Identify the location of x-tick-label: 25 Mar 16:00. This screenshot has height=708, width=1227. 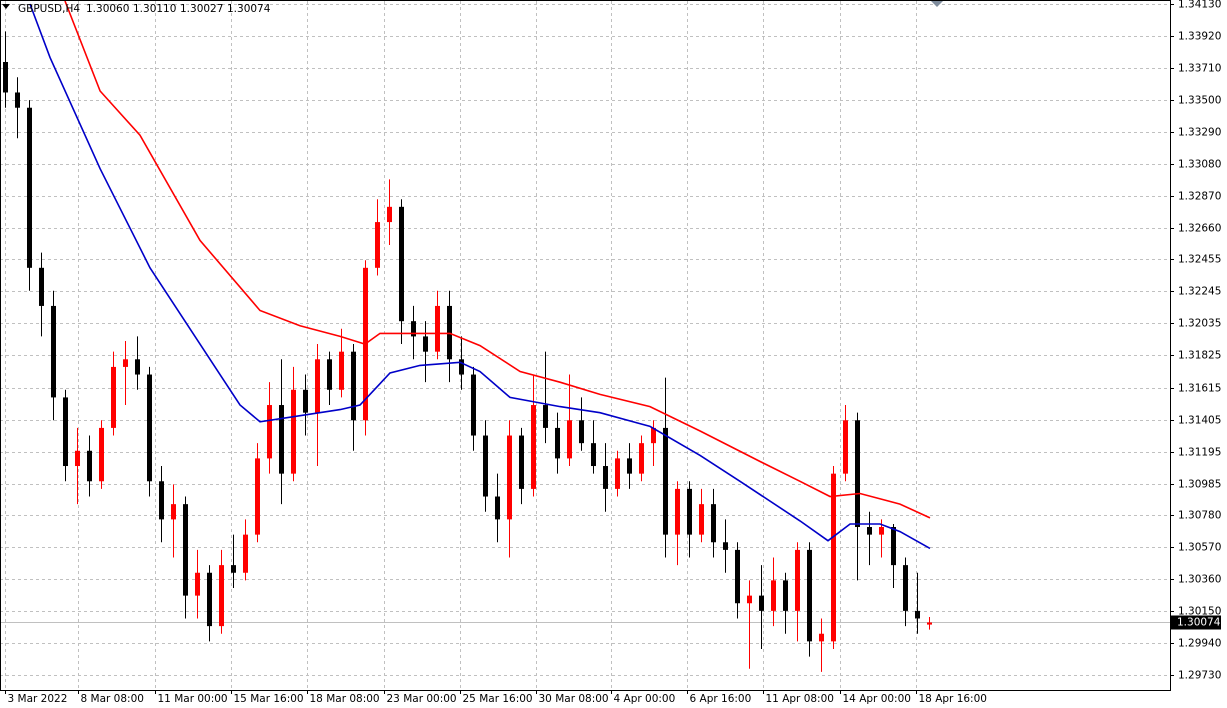
(498, 699).